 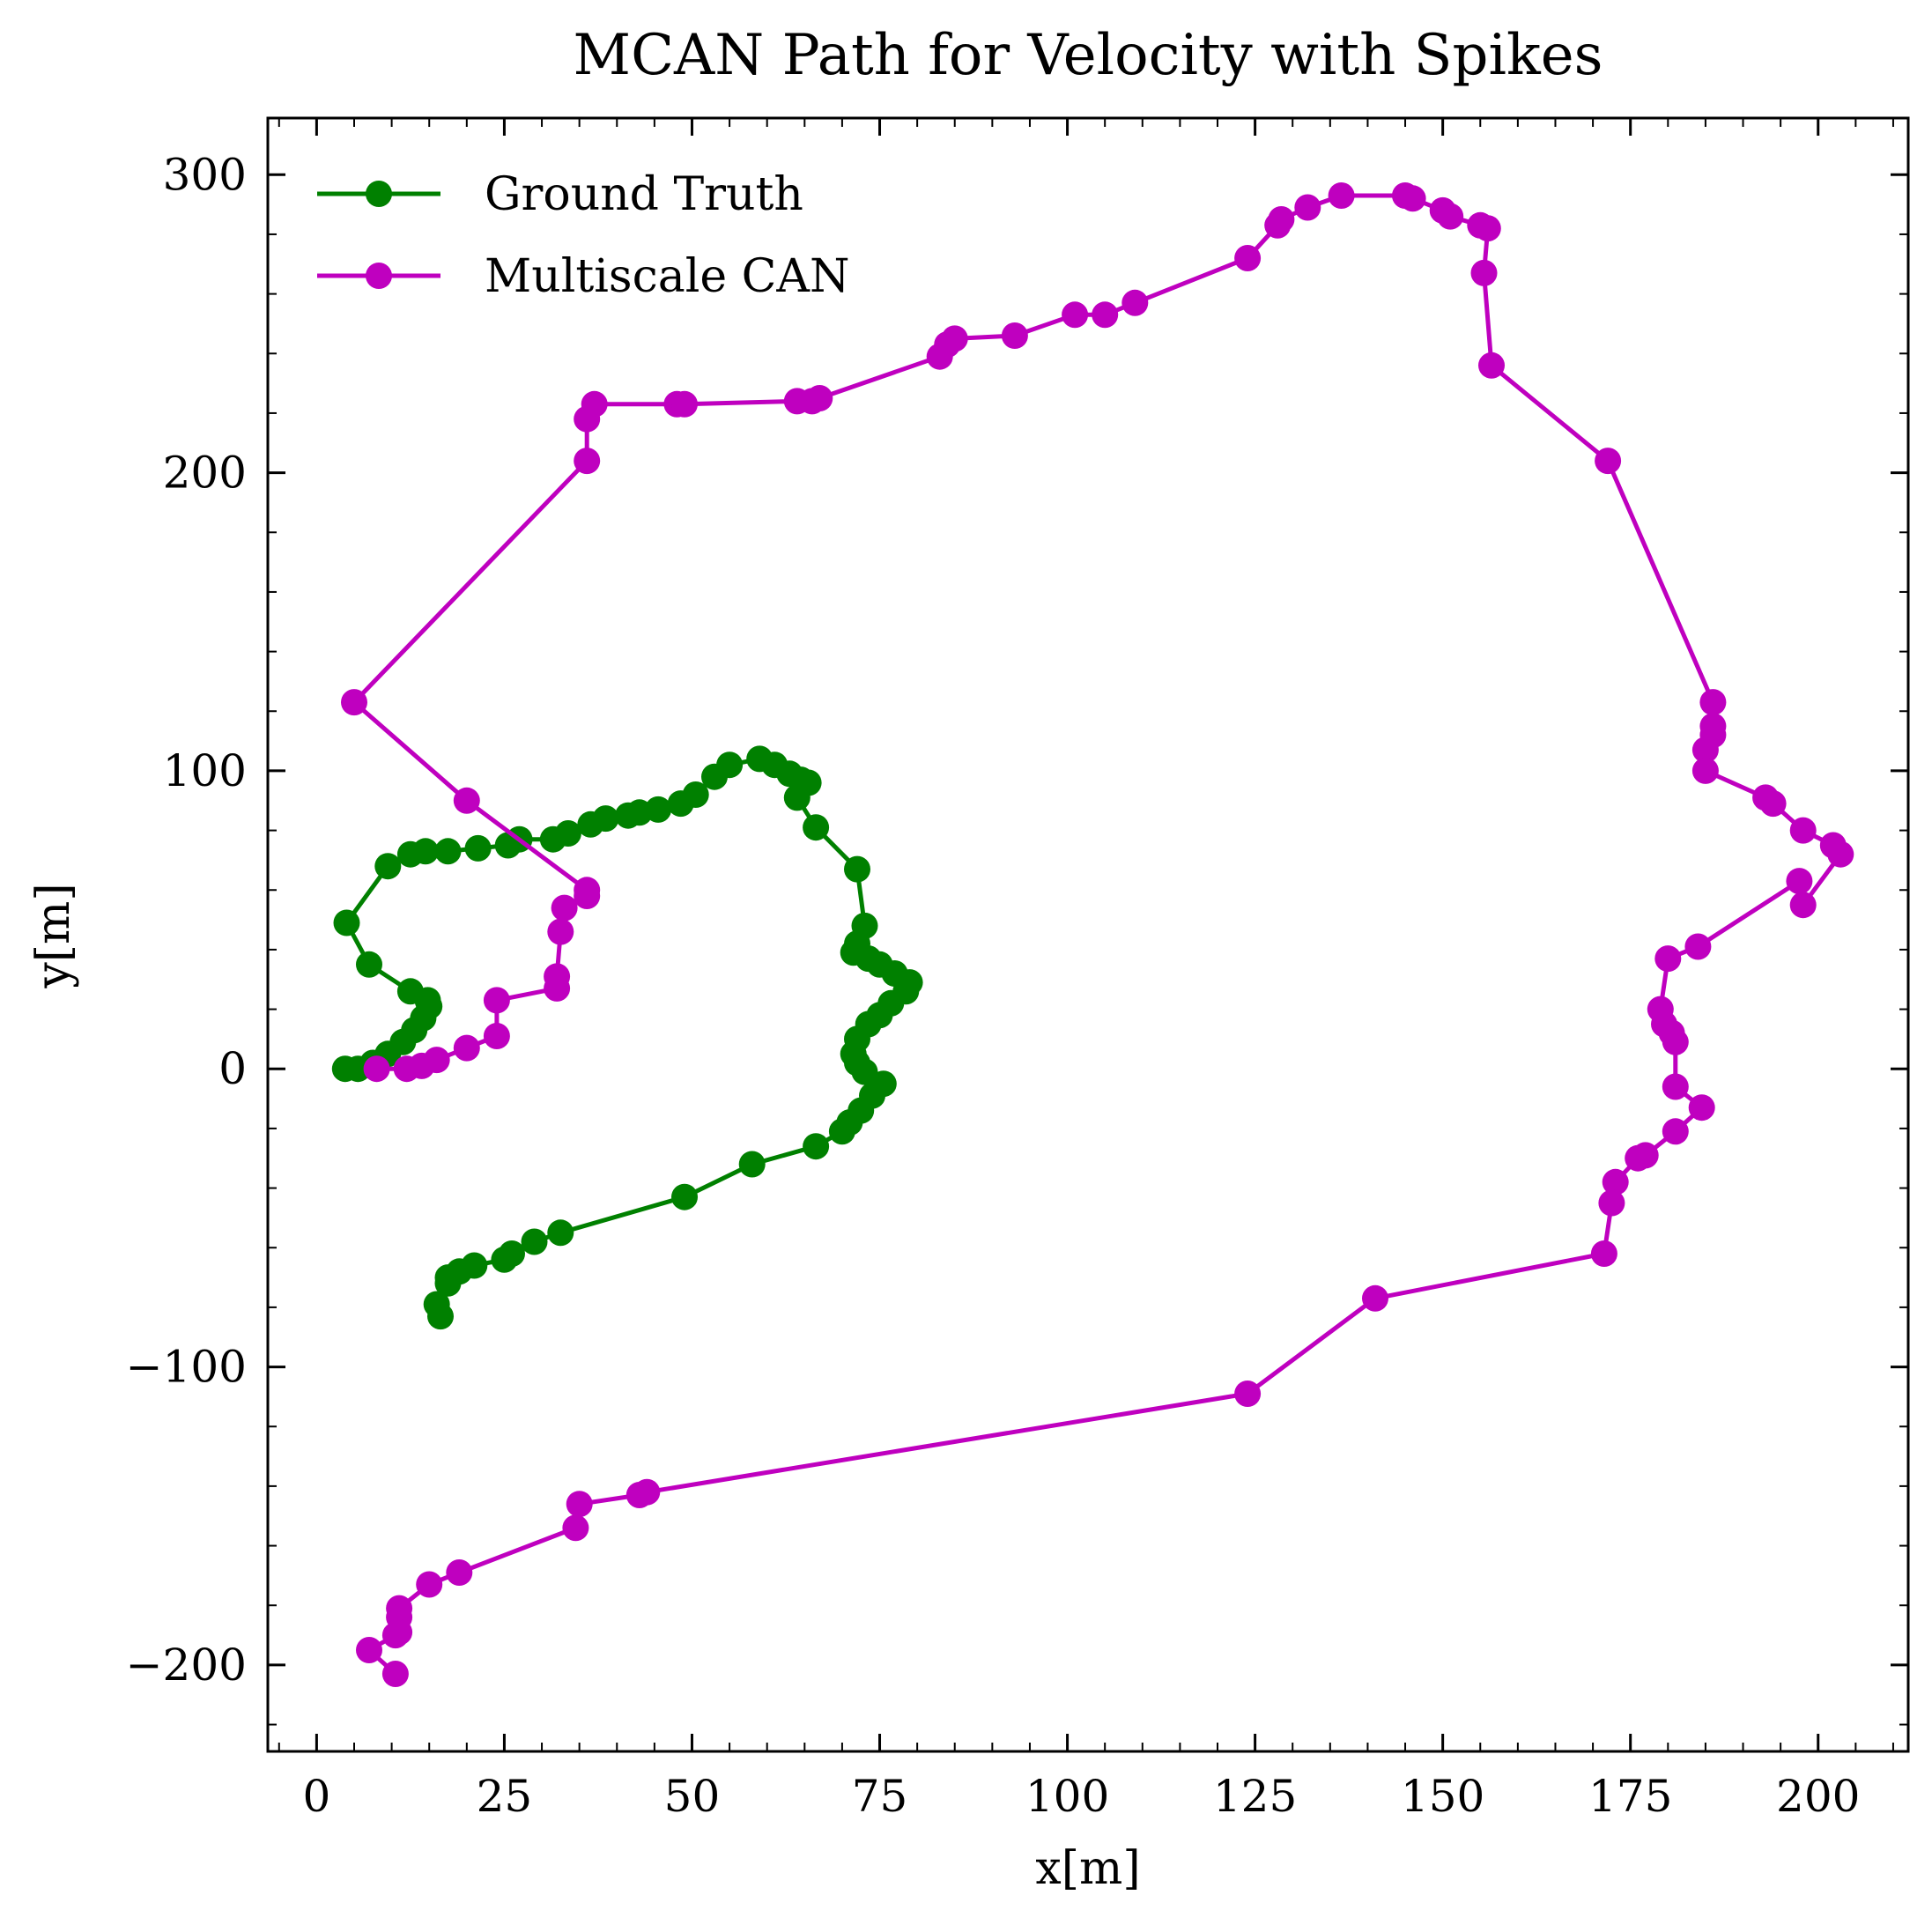 What do you see at coordinates (205, 174) in the screenshot?
I see `y-tick-label: 300` at bounding box center [205, 174].